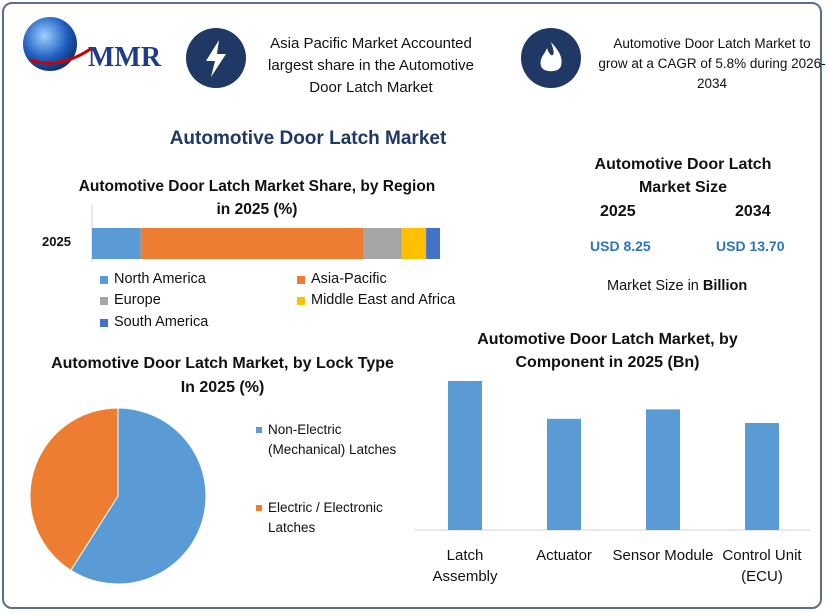 The width and height of the screenshot is (828, 615). Describe the element at coordinates (383, 300) in the screenshot. I see `legend-label: Middle East and Africa` at that location.